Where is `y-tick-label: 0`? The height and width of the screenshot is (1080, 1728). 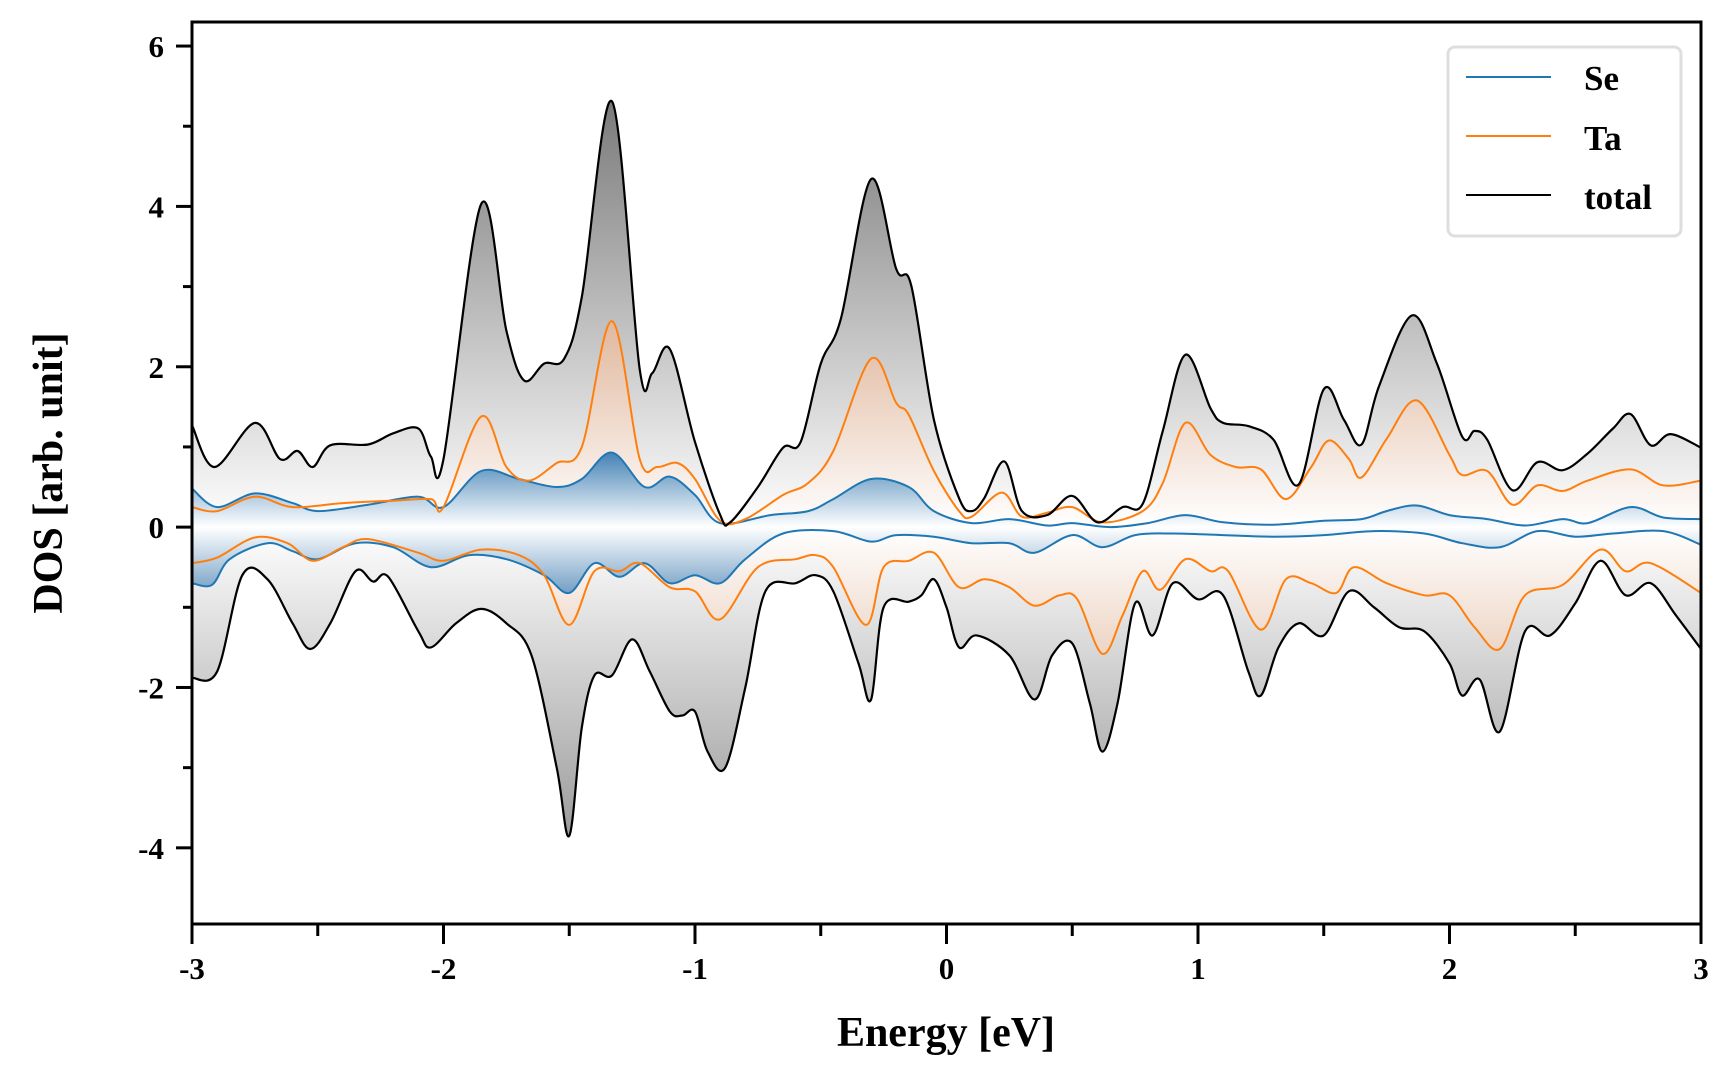
y-tick-label: 0 is located at coordinates (157, 527).